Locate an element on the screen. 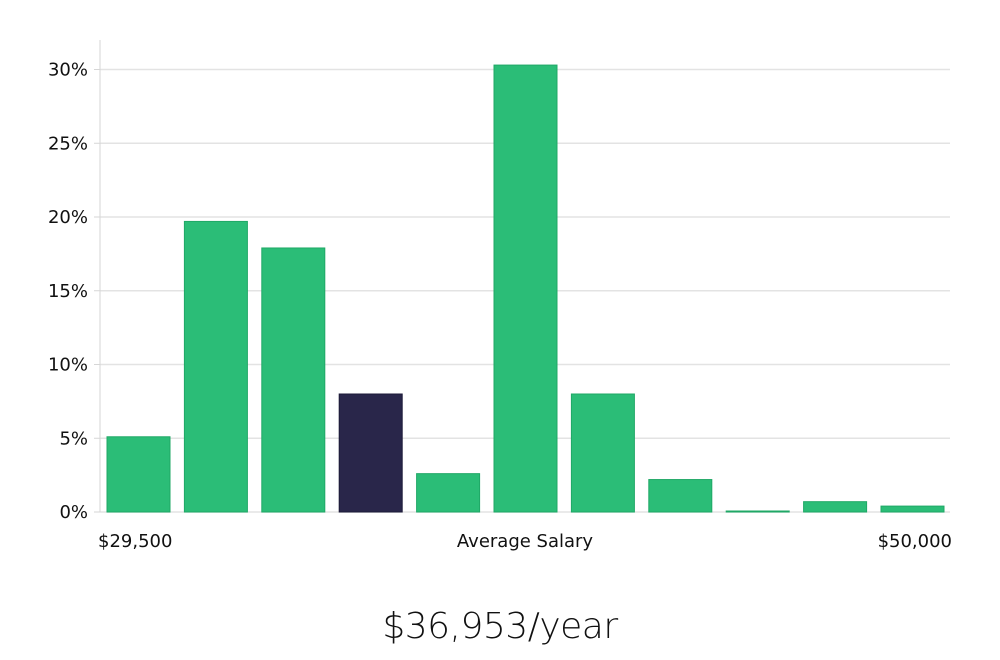  y-tick-label: 20% is located at coordinates (68, 217).